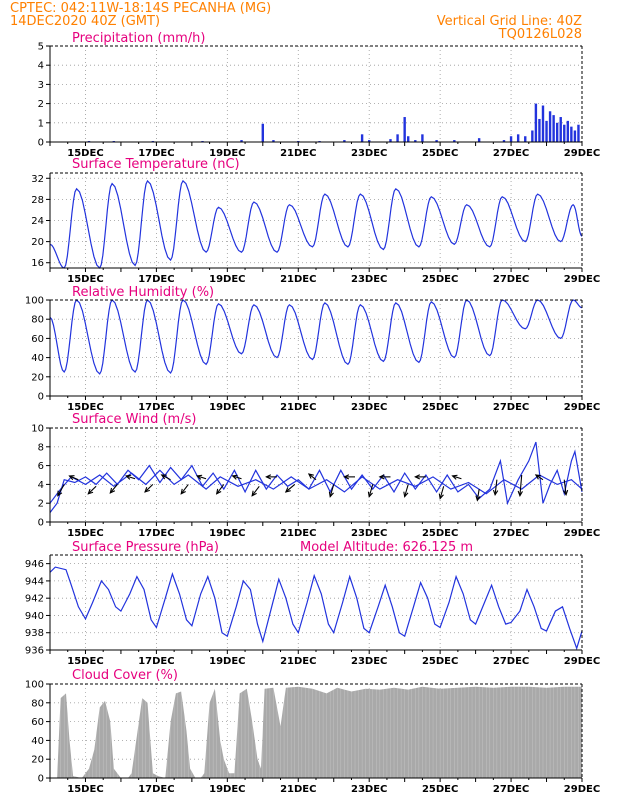 The image size is (618, 800). Describe the element at coordinates (316, 486) in the screenshot. I see `wind-gust-line` at that location.